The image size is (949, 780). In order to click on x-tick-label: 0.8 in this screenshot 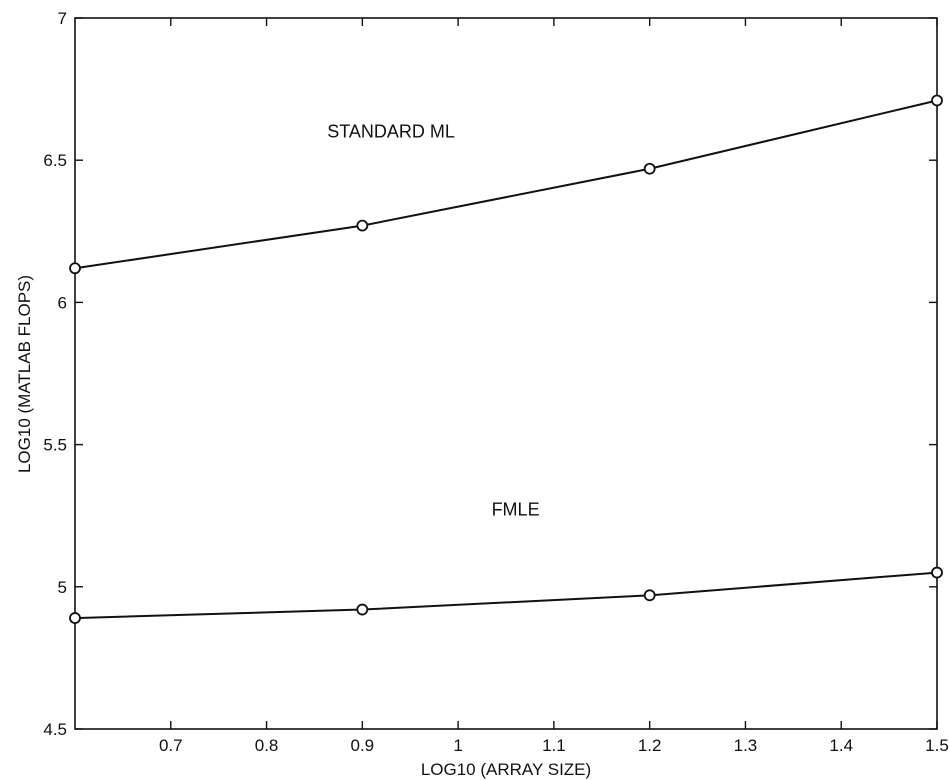, I will do `click(267, 745)`.